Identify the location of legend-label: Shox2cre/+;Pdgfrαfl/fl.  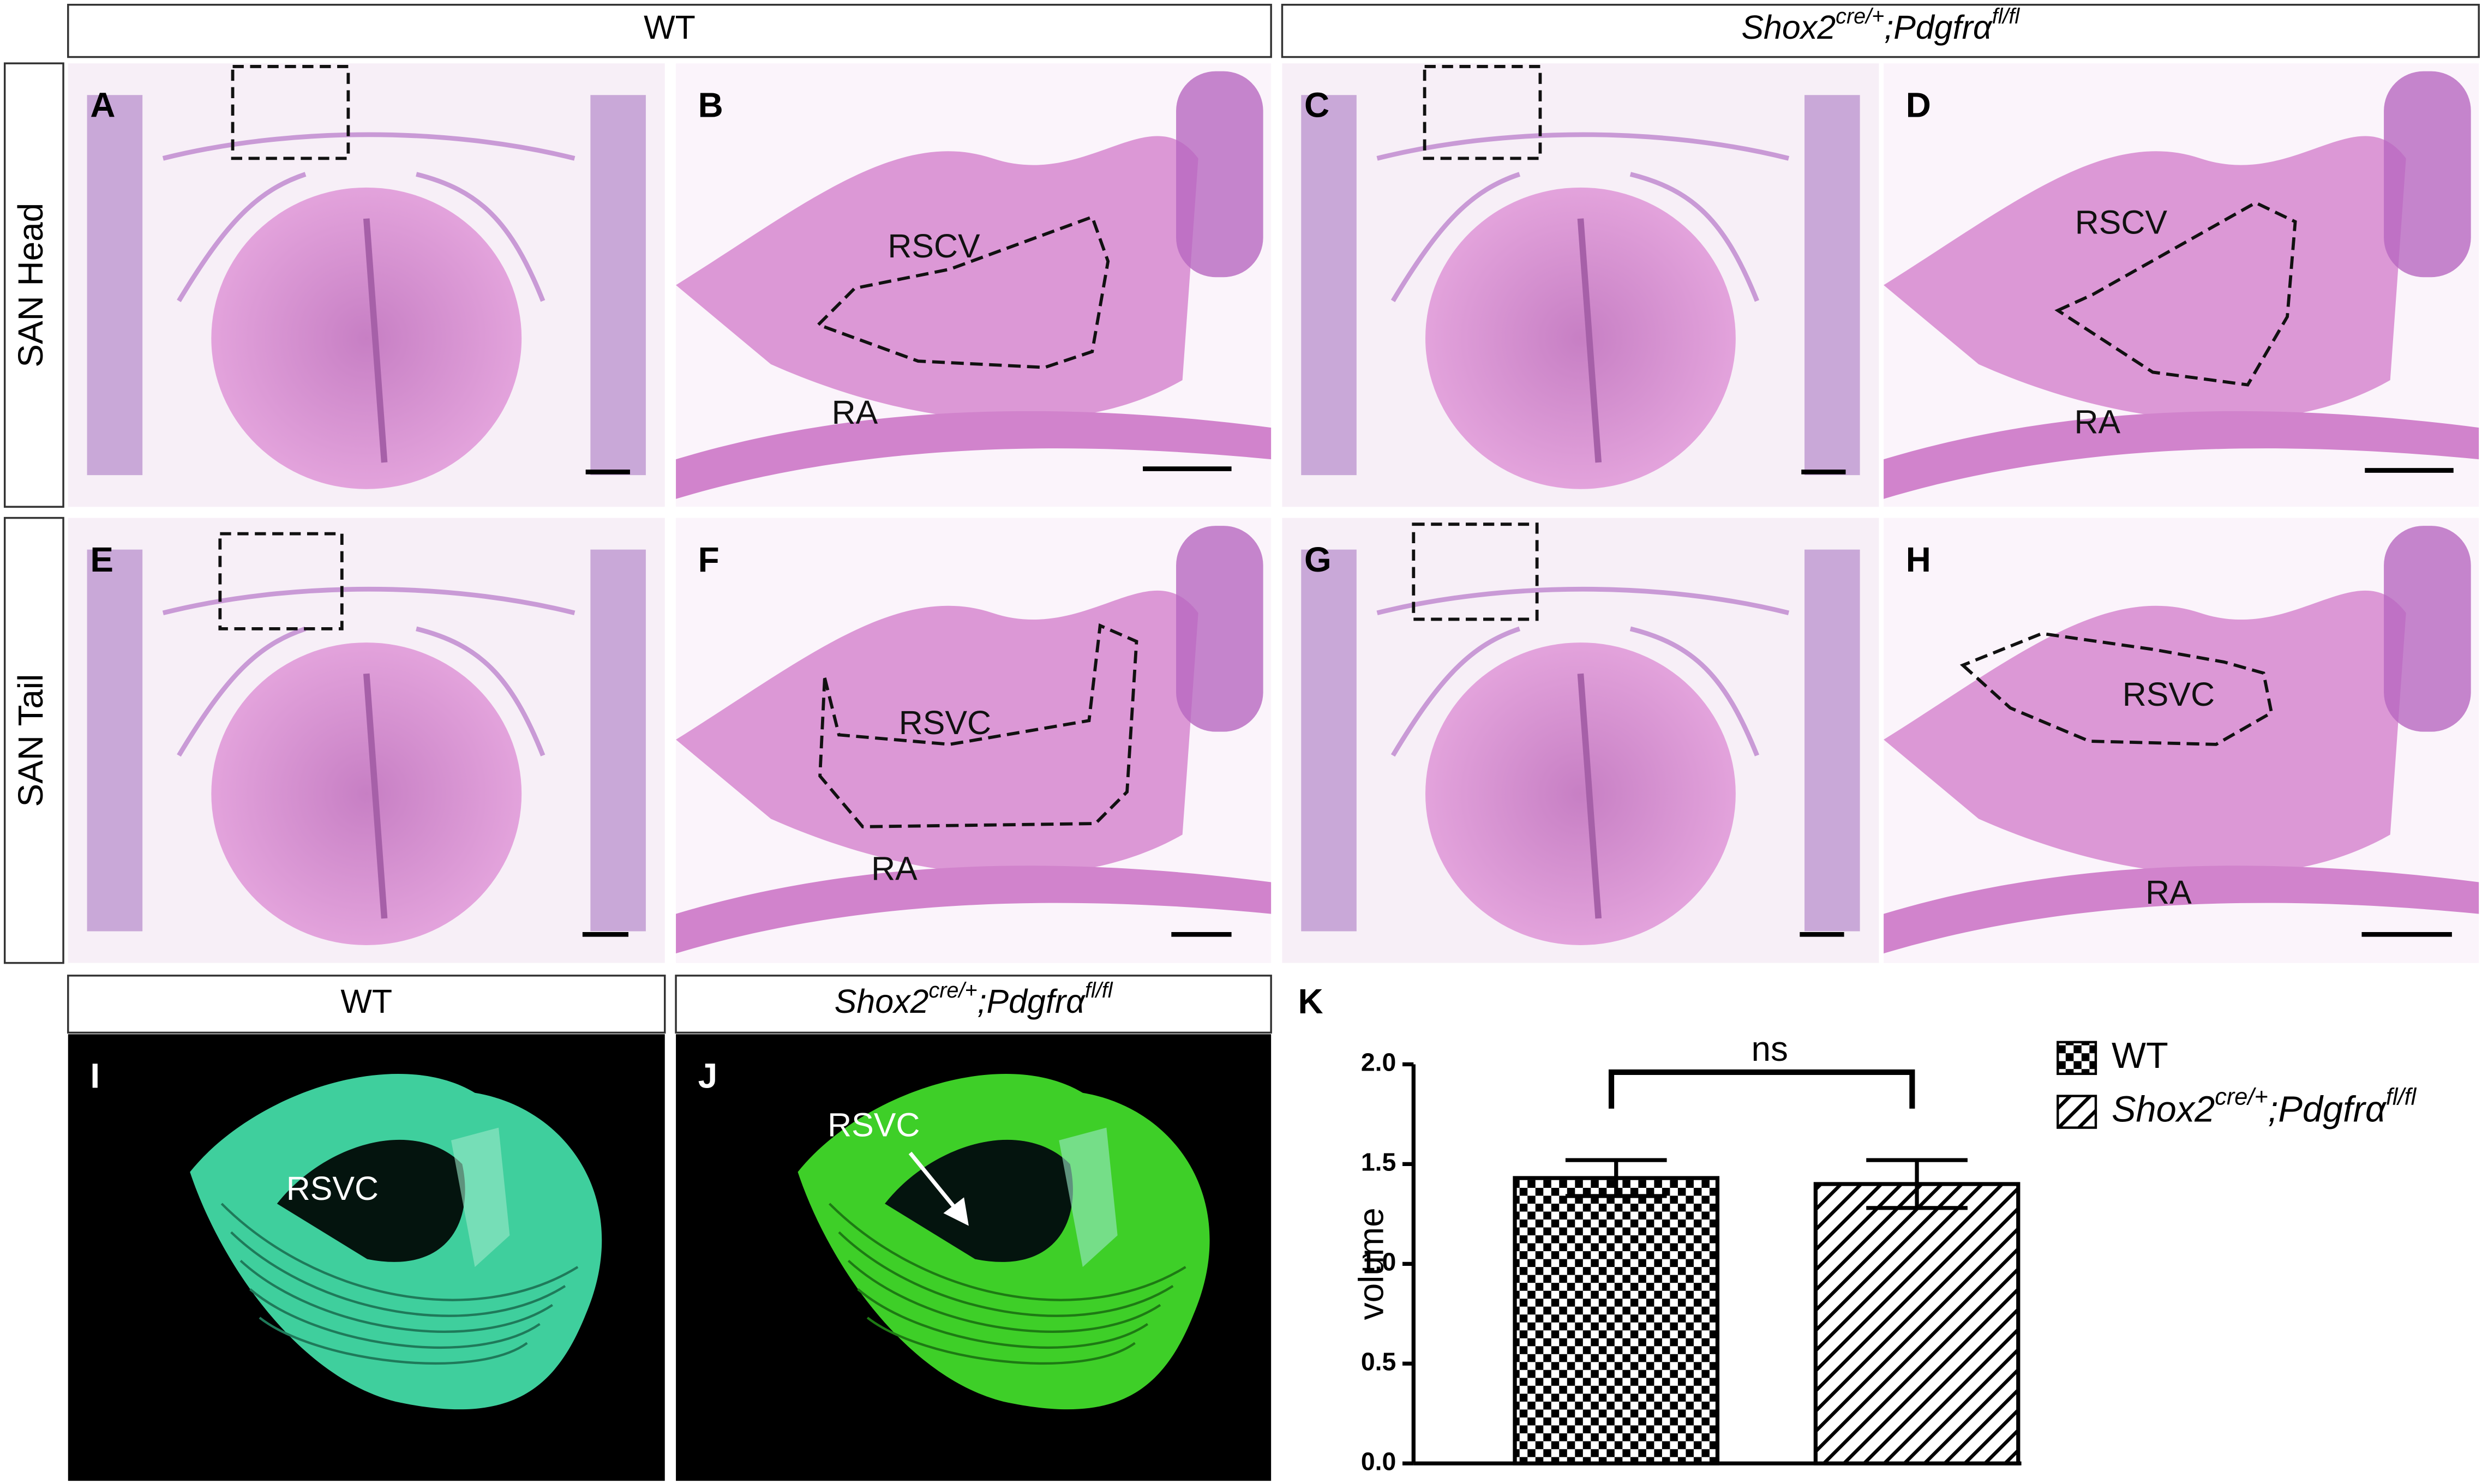
(2264, 1106).